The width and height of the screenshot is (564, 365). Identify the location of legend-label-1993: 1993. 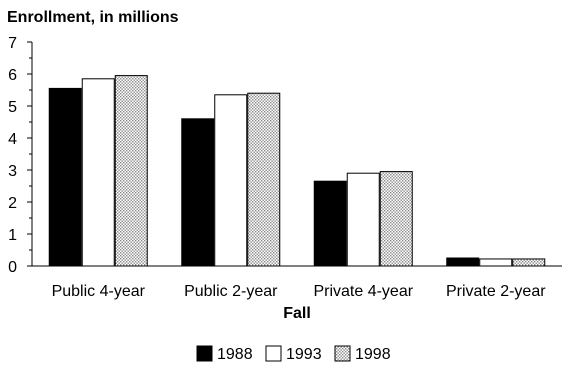
(304, 354).